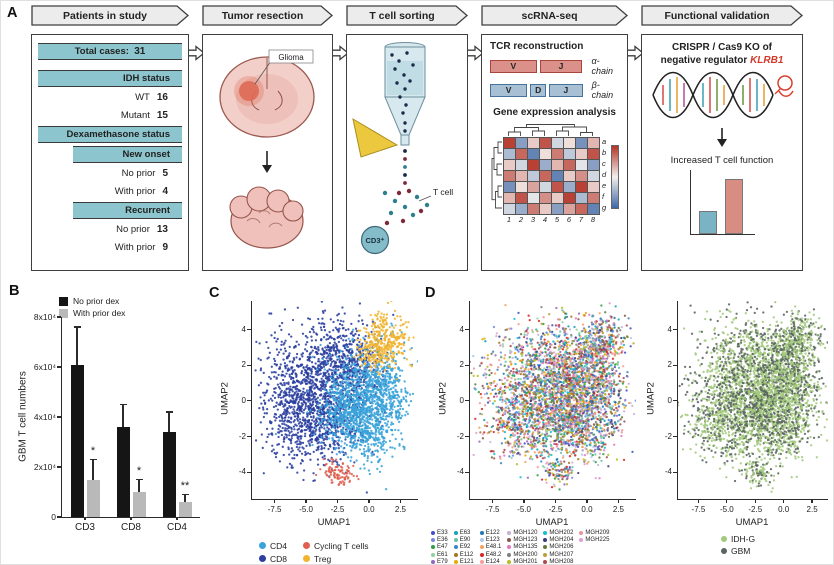 This screenshot has height=565, width=834. Describe the element at coordinates (492, 532) in the screenshot. I see `legend-label: E122` at that location.